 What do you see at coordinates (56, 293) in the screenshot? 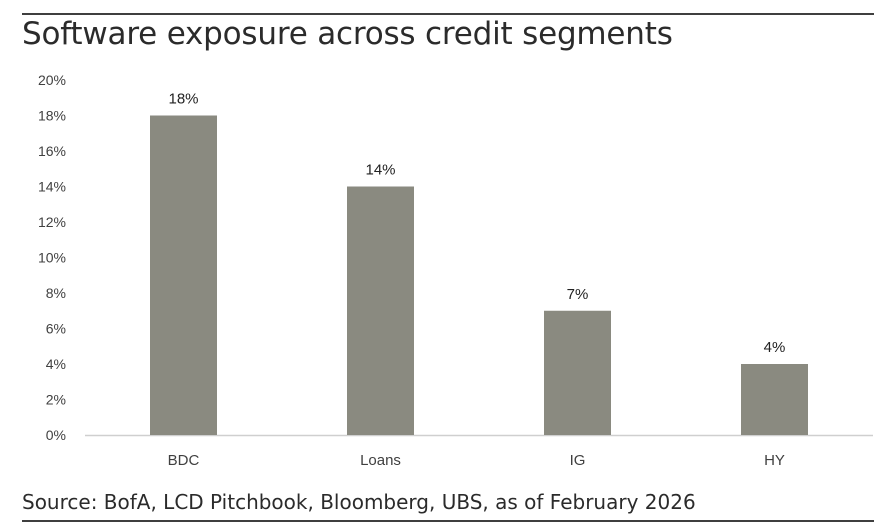
I see `y-tick-label: 8%` at bounding box center [56, 293].